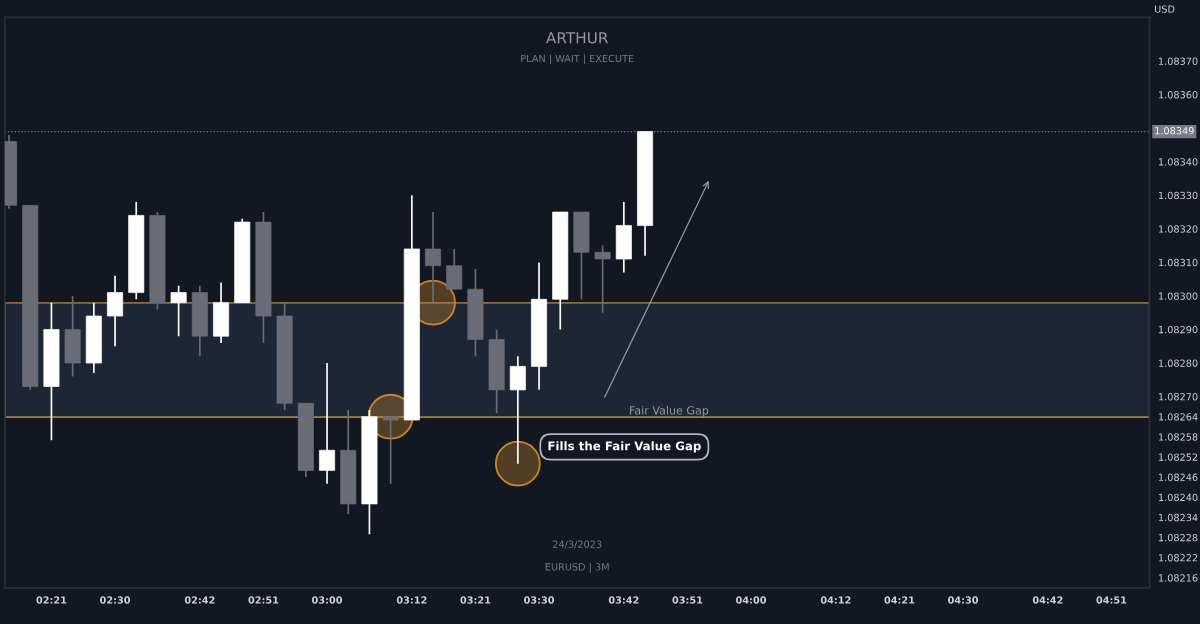 Image resolution: width=1200 pixels, height=624 pixels. I want to click on x-tick-label: 02:21, so click(51, 600).